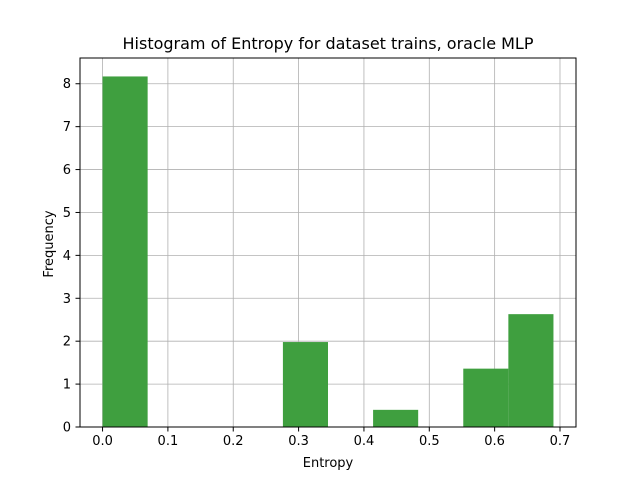 The width and height of the screenshot is (640, 480). What do you see at coordinates (67, 428) in the screenshot?
I see `y-tick-label: 0` at bounding box center [67, 428].